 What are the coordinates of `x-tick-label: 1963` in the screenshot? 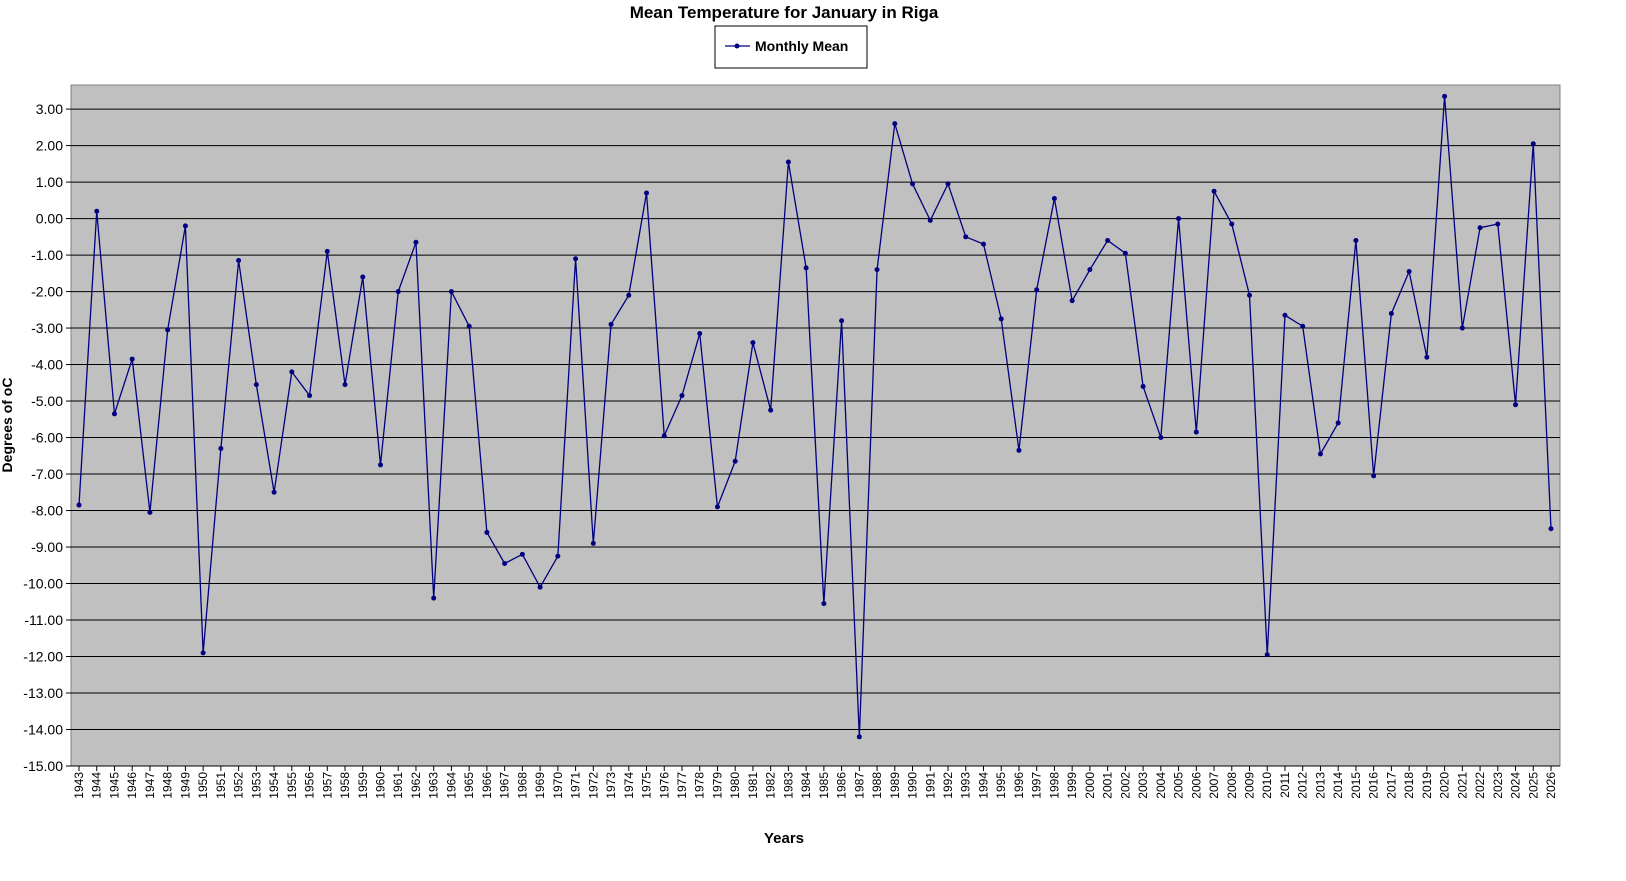 It's located at (434, 785).